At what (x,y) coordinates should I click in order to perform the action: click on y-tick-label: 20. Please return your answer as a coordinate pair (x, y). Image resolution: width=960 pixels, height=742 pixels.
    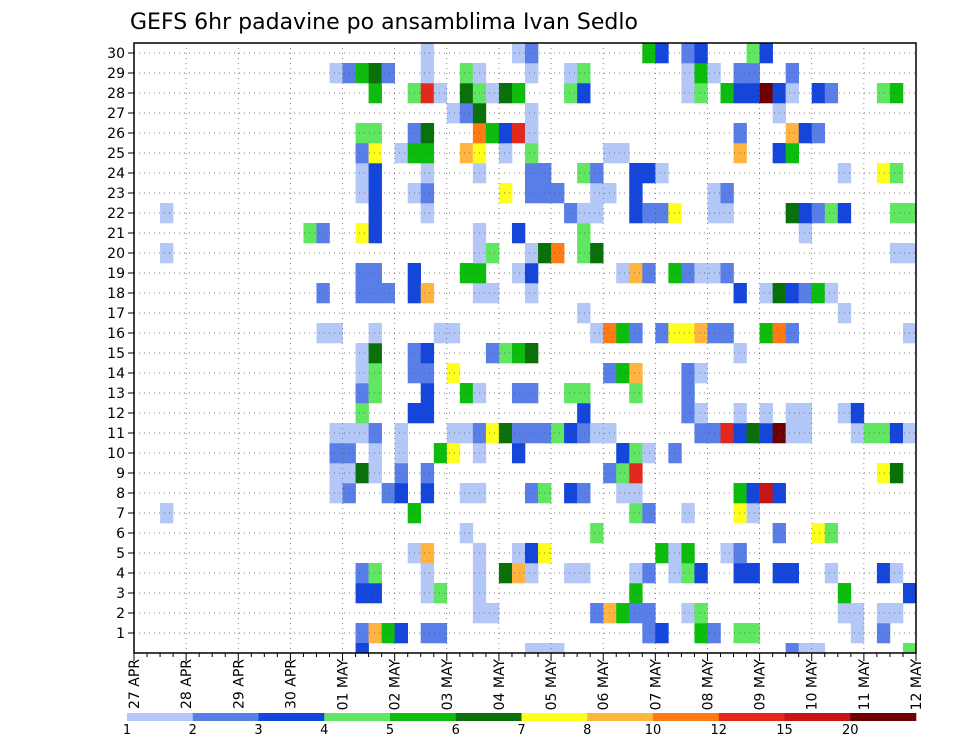
    Looking at the image, I should click on (116, 254).